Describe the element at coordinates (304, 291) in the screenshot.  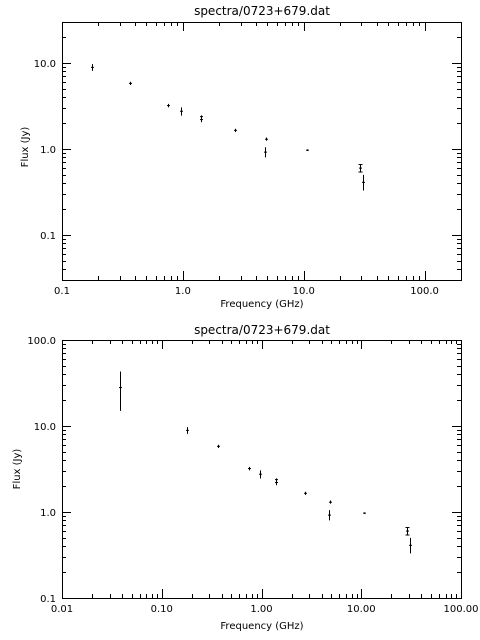
I see `x-tick-label: 10.0` at that location.